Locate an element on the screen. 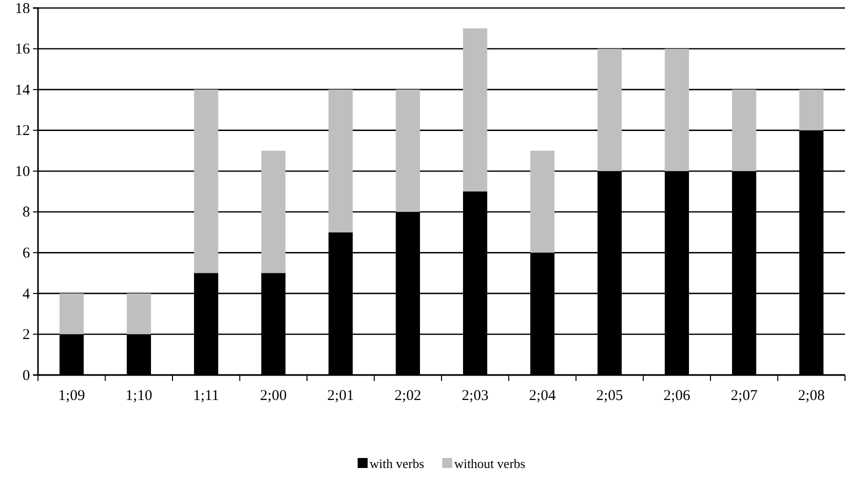  y-tick-label: 8 is located at coordinates (26, 212).